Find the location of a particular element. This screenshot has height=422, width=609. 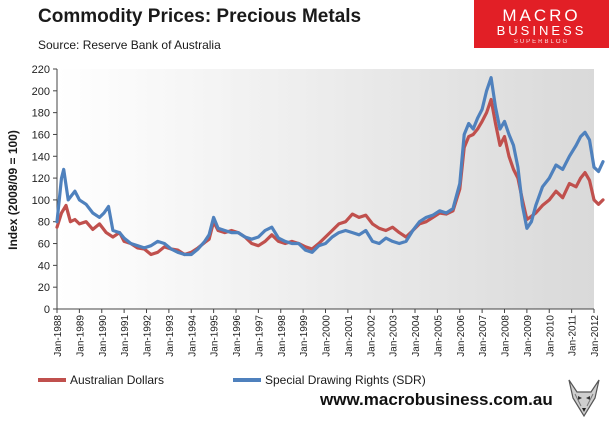

x-tick-label: Jan-1989 is located at coordinates (80, 336).